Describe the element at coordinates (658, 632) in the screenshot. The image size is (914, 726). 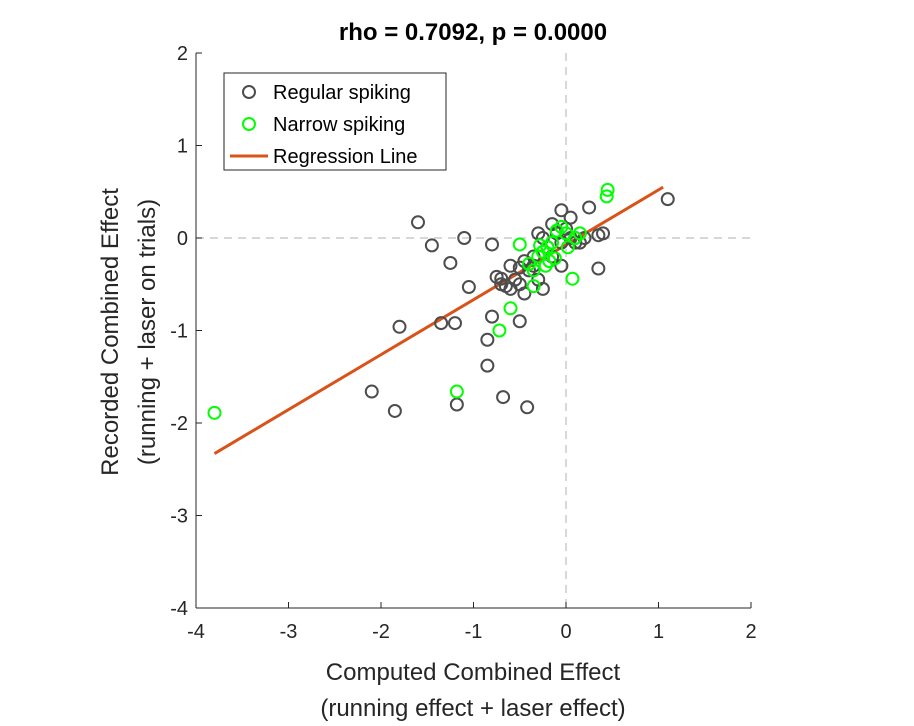
I see `x-tick-label: 1` at that location.